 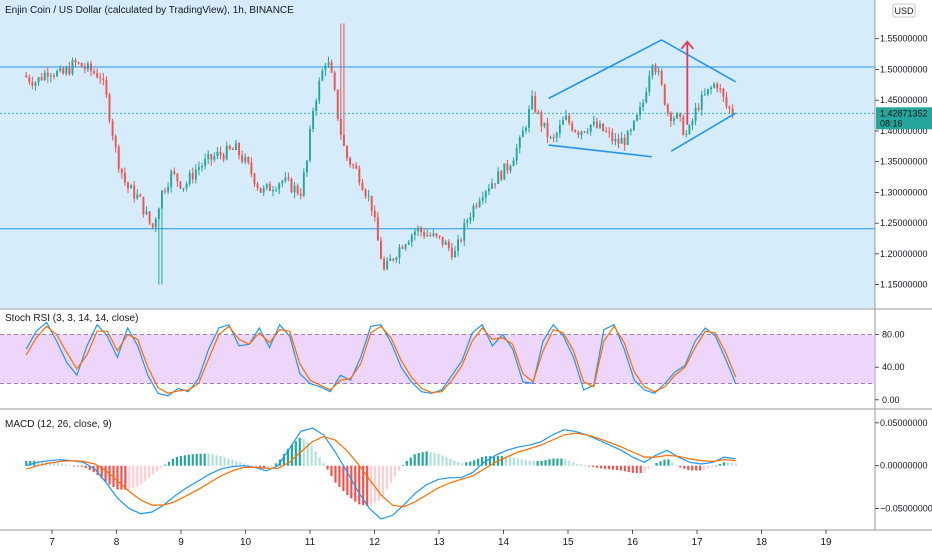 I want to click on macd-y-tick-label: 0.00000000, so click(x=904, y=466).